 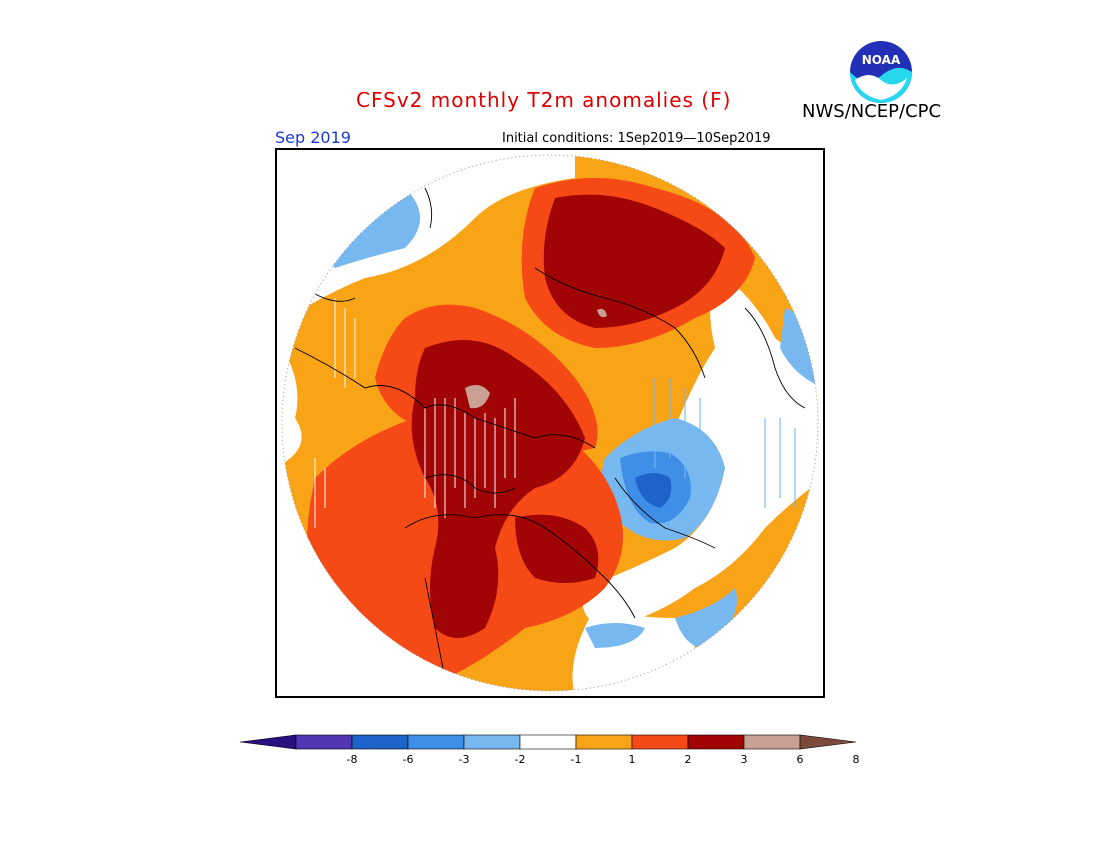 I want to click on legend-arrow-below, so click(x=268, y=742).